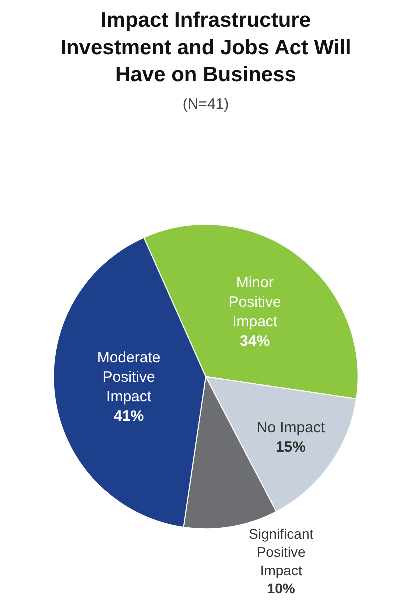 The height and width of the screenshot is (602, 412). I want to click on chart-subtitle: (N=41), so click(206, 104).